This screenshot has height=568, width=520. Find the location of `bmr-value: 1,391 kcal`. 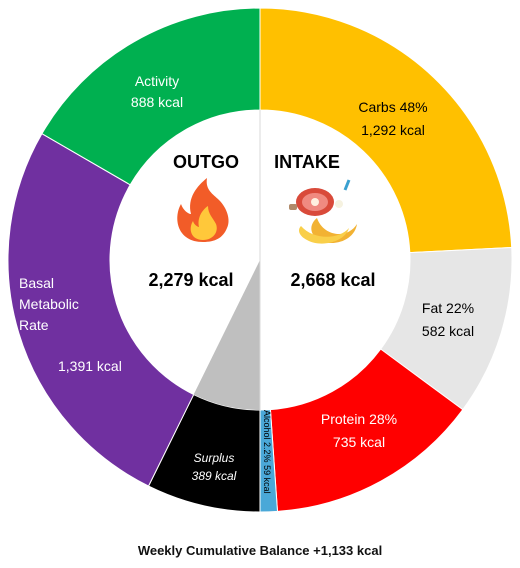

bmr-value: 1,391 kcal is located at coordinates (90, 366).